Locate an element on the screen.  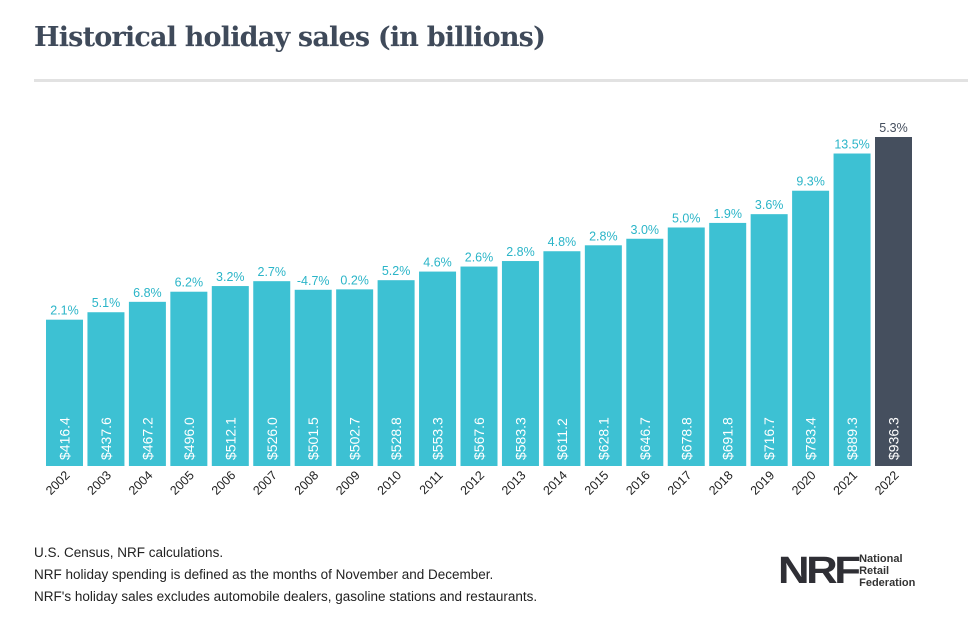
value-label: $467.2 is located at coordinates (147, 438).